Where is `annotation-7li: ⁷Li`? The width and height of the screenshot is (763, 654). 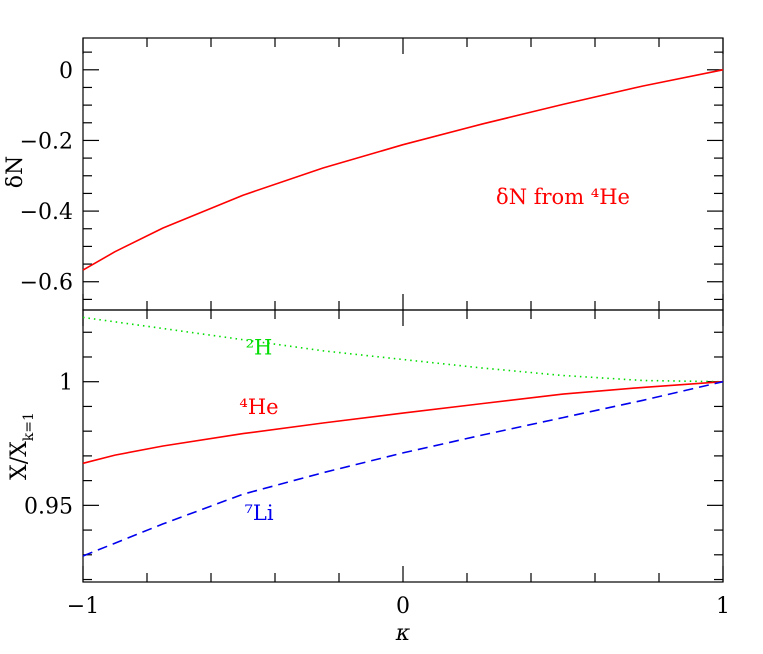 annotation-7li: ⁷Li is located at coordinates (258, 513).